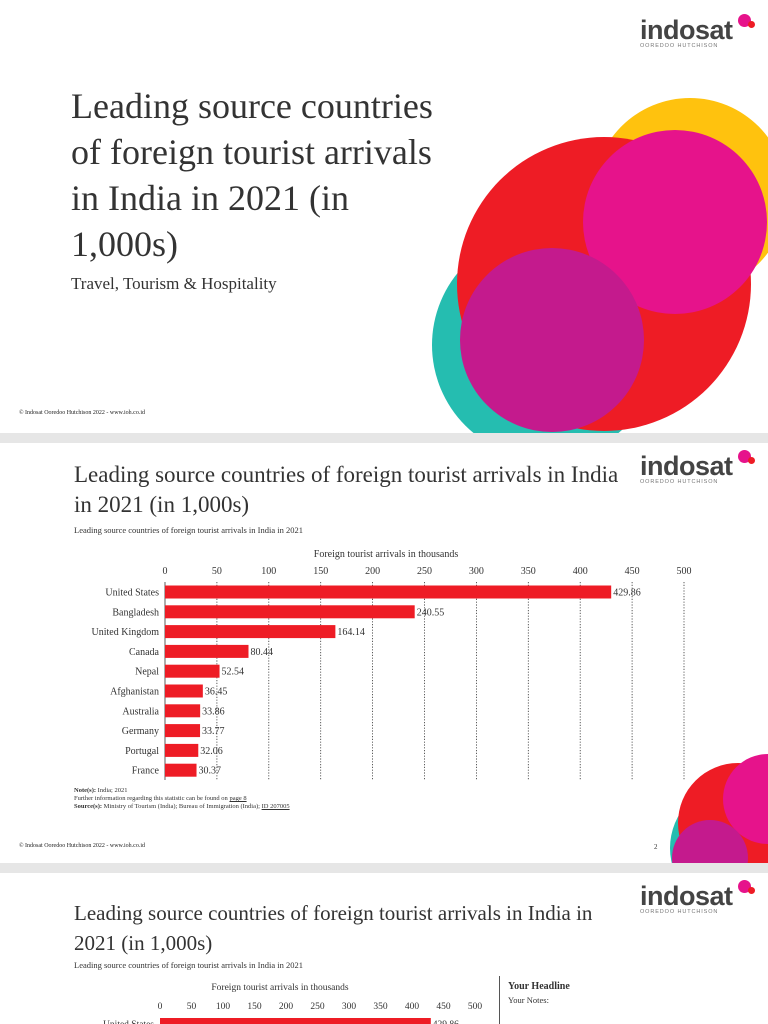 This screenshot has width=768, height=1024. Describe the element at coordinates (552, 340) in the screenshot. I see `purple-circle` at that location.